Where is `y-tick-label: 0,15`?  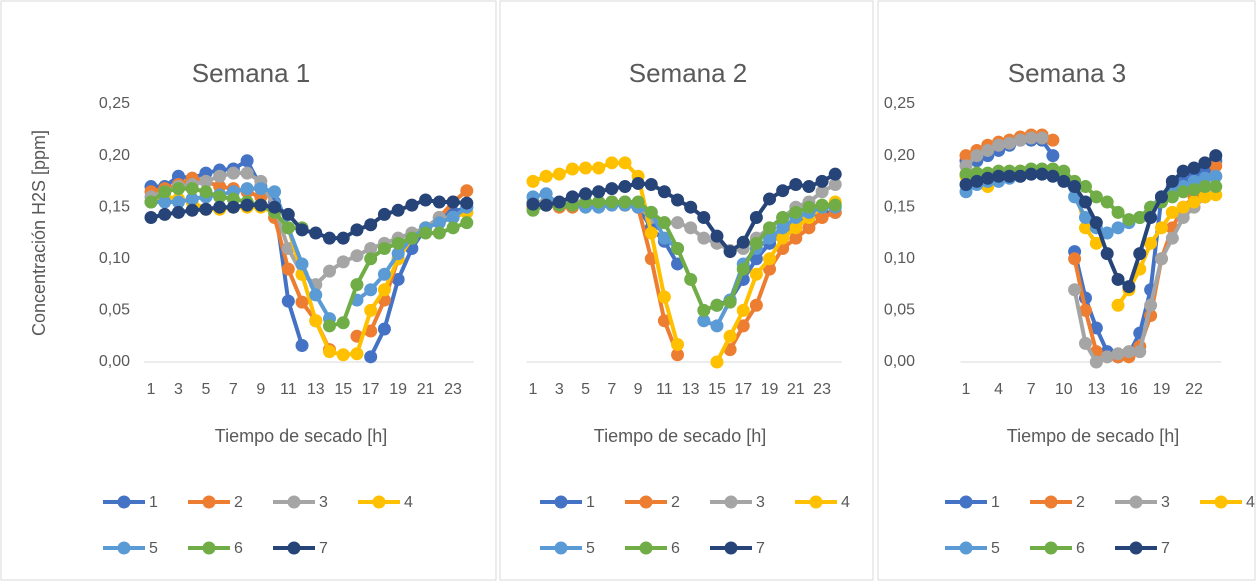
y-tick-label: 0,15 is located at coordinates (114, 206).